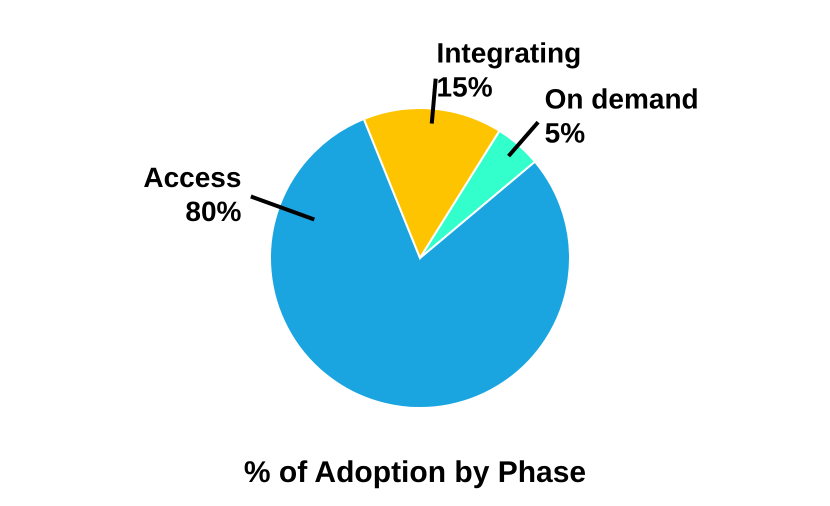 Image resolution: width=830 pixels, height=506 pixels. What do you see at coordinates (213, 212) in the screenshot?
I see `data-label: 80%` at bounding box center [213, 212].